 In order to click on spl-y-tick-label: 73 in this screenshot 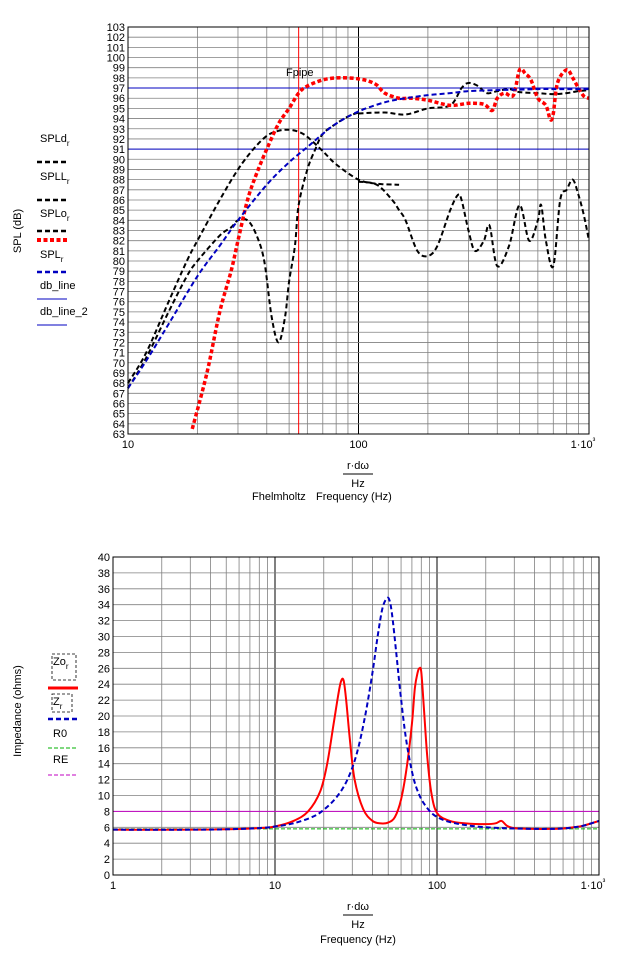, I will do `click(119, 333)`.